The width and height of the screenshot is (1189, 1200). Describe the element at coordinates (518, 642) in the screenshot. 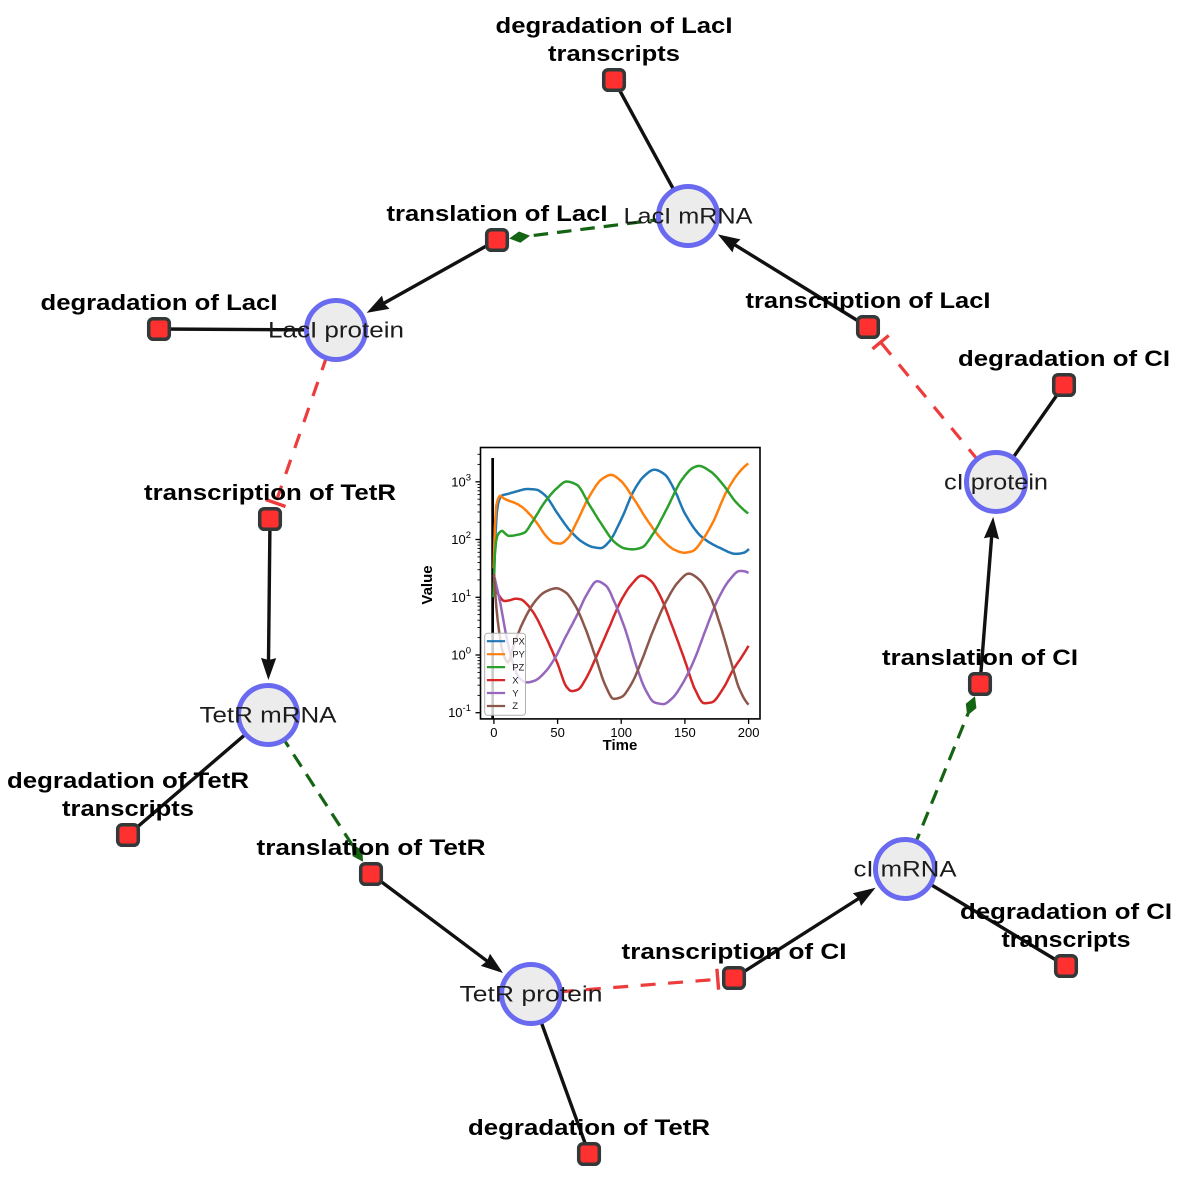

I see `svg-text: PX` at that location.